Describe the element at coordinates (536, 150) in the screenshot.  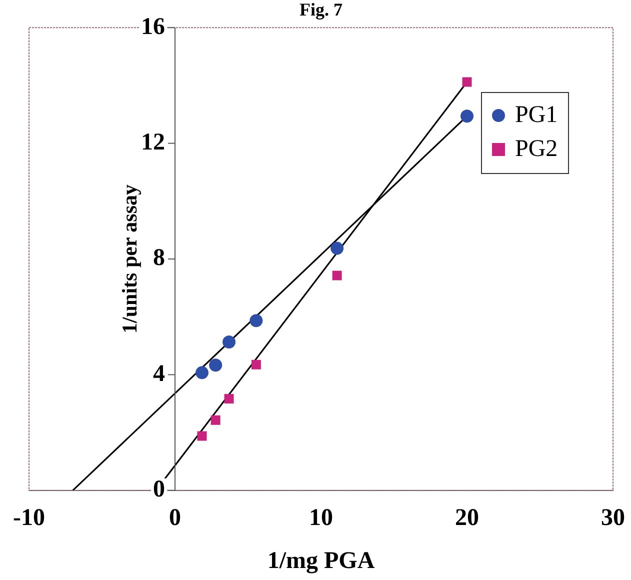
I see `legend-label: PG2` at that location.